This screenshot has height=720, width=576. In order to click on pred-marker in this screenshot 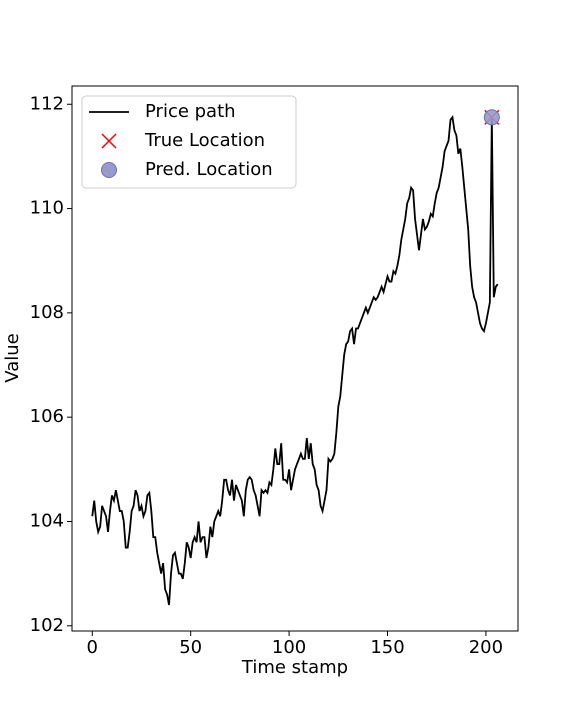, I will do `click(491, 117)`.